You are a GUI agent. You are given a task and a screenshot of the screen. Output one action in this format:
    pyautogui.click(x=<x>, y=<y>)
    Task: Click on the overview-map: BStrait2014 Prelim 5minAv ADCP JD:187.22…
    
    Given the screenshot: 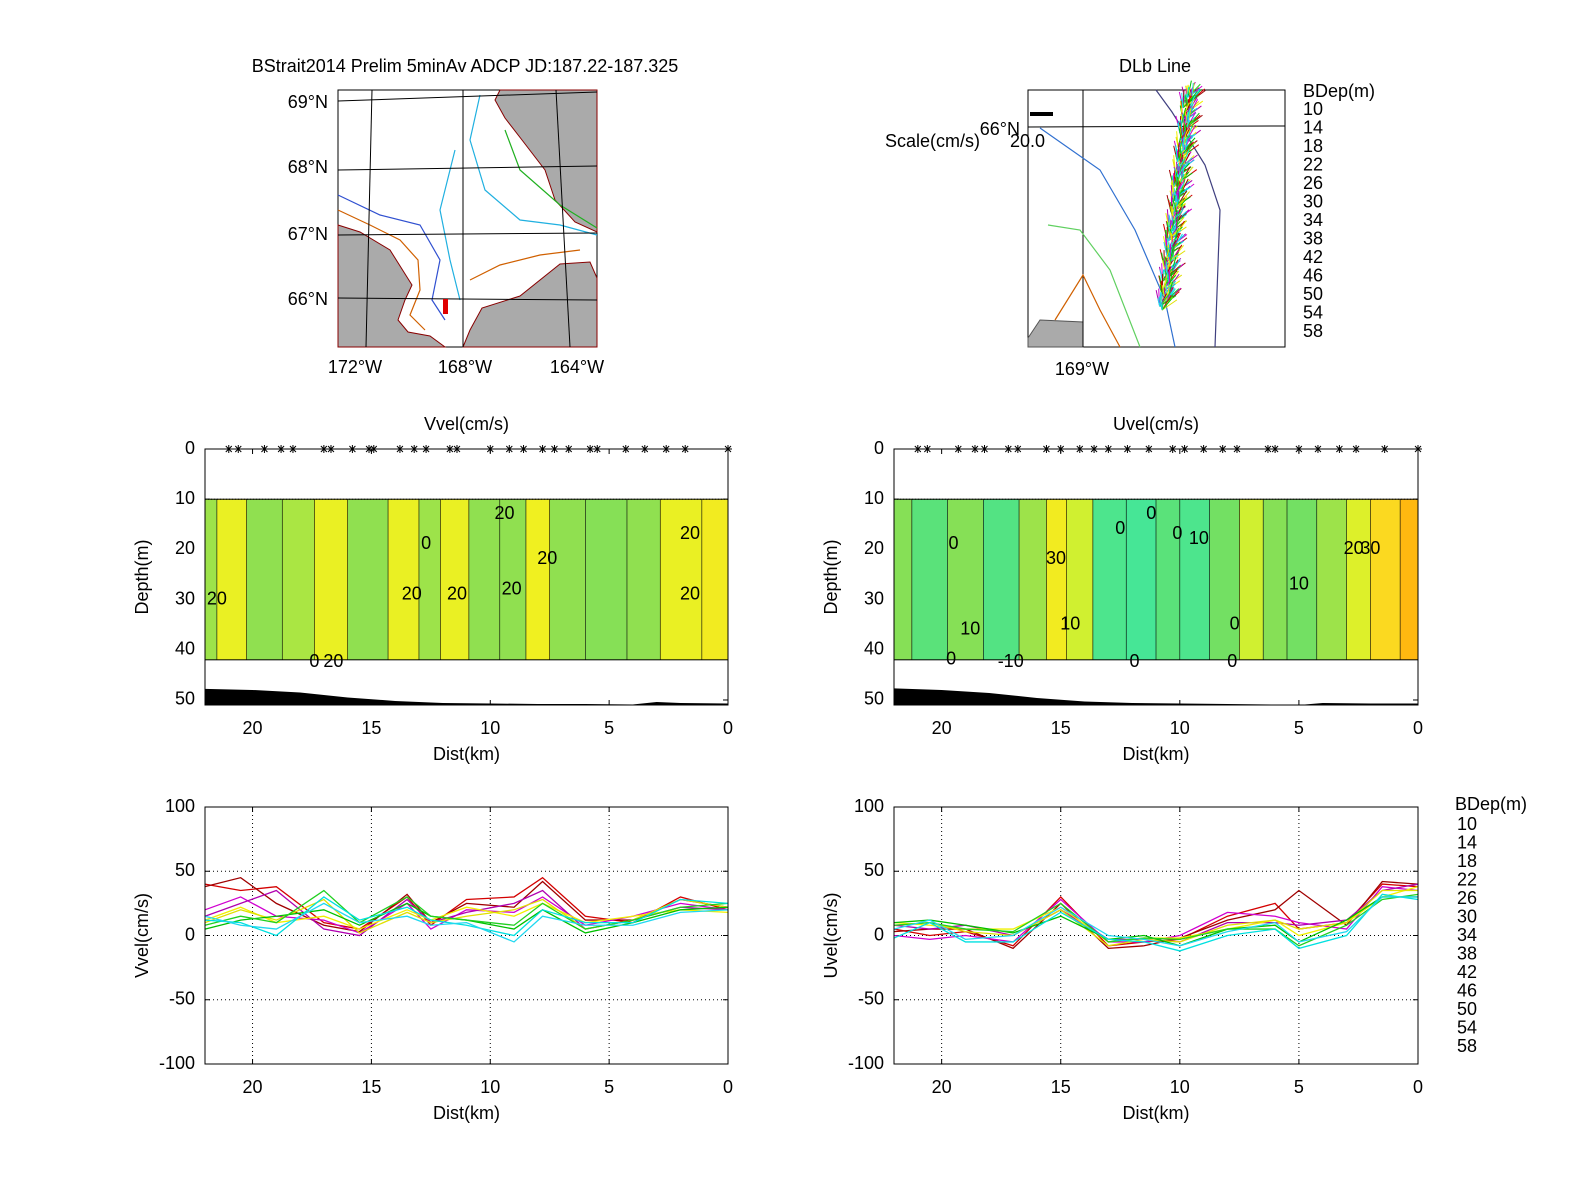 What is the action you would take?
    pyautogui.click(x=465, y=216)
    